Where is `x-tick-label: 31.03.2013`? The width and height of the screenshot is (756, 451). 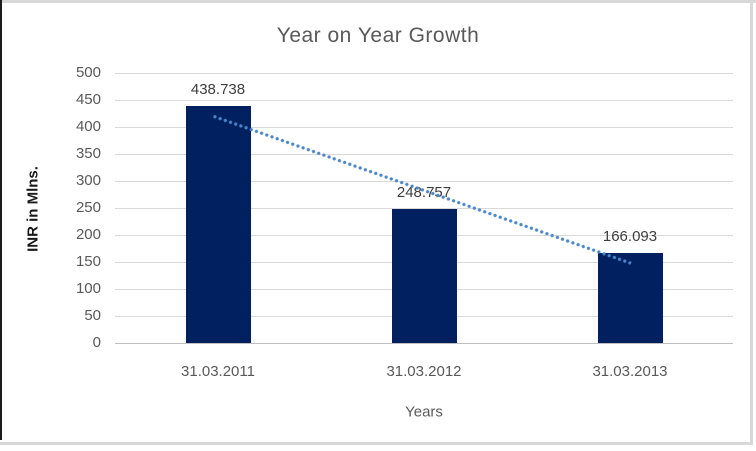 x-tick-label: 31.03.2013 is located at coordinates (630, 371).